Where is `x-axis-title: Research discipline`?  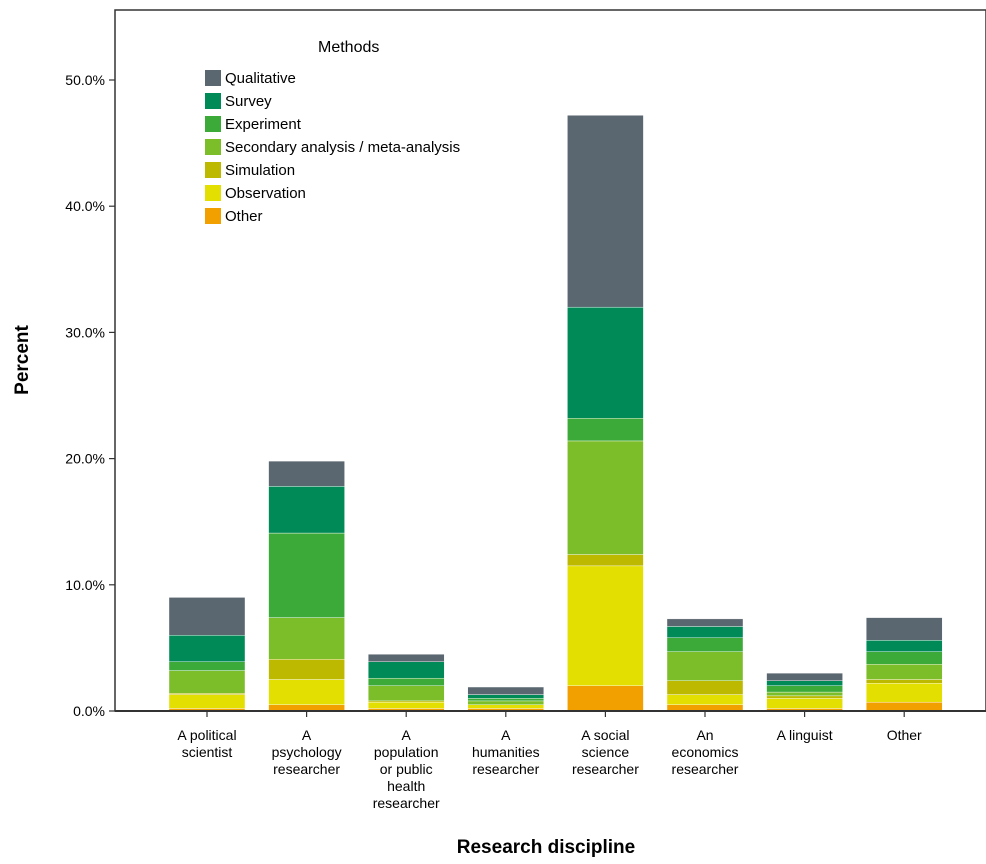
x-axis-title: Research discipline is located at coordinates (546, 847).